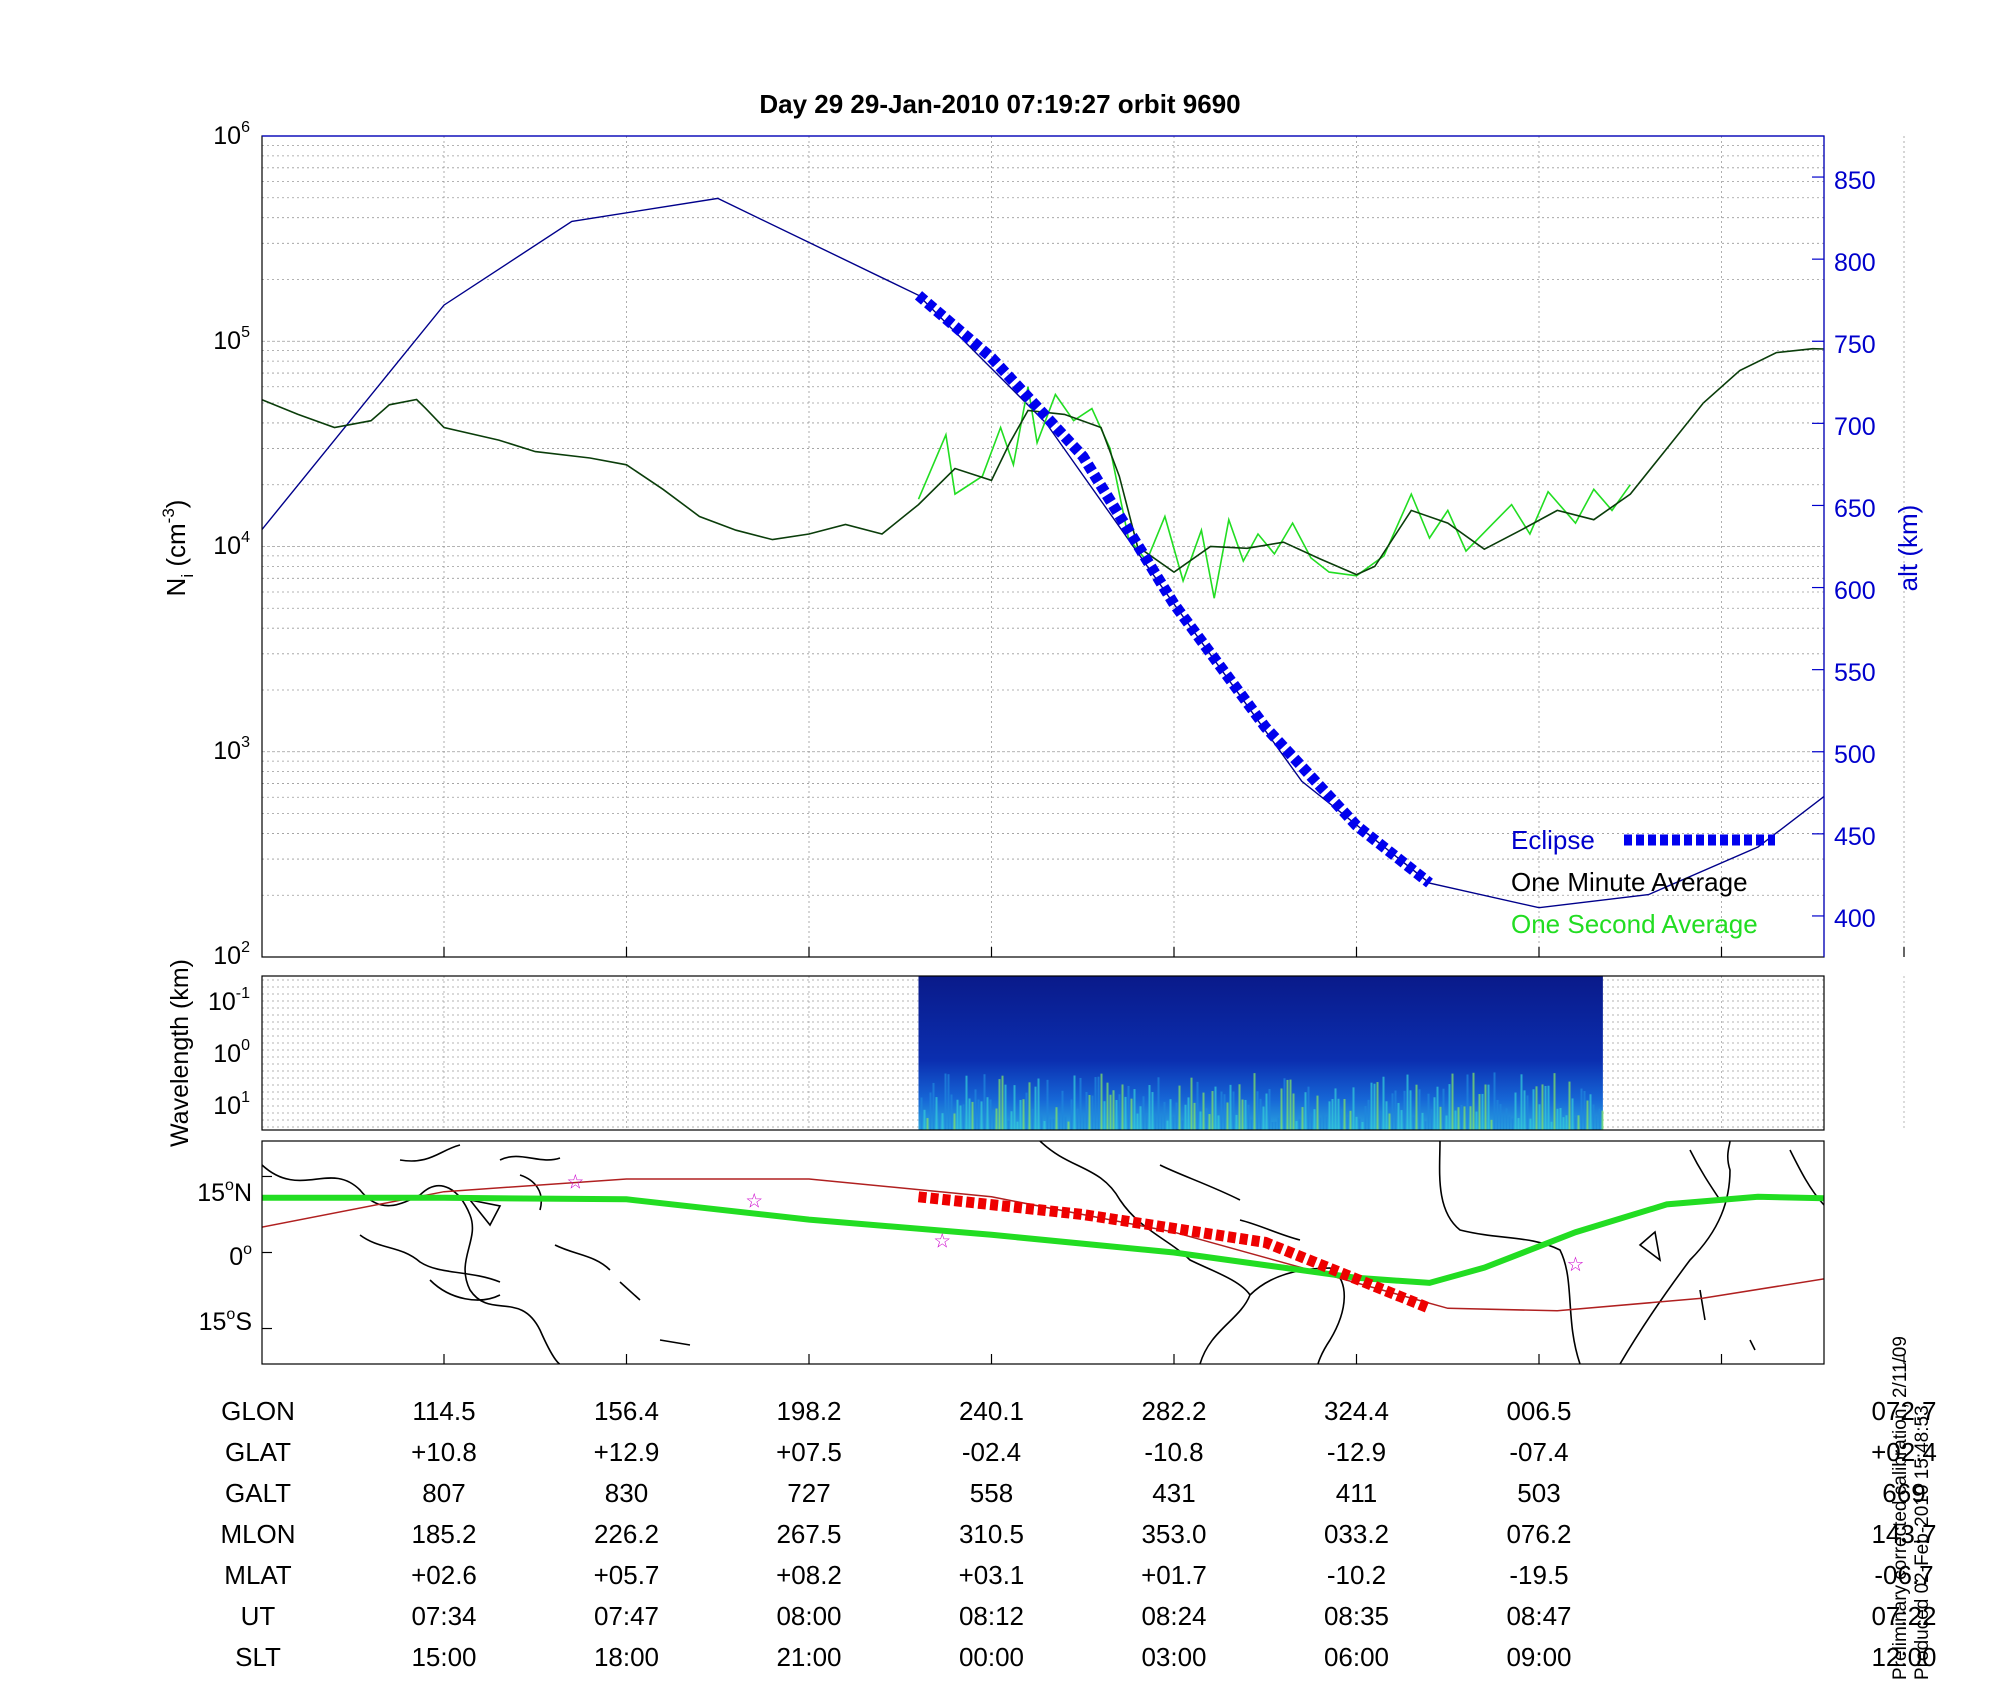  I want to click on table-cell: 08:35, so click(1356, 1616).